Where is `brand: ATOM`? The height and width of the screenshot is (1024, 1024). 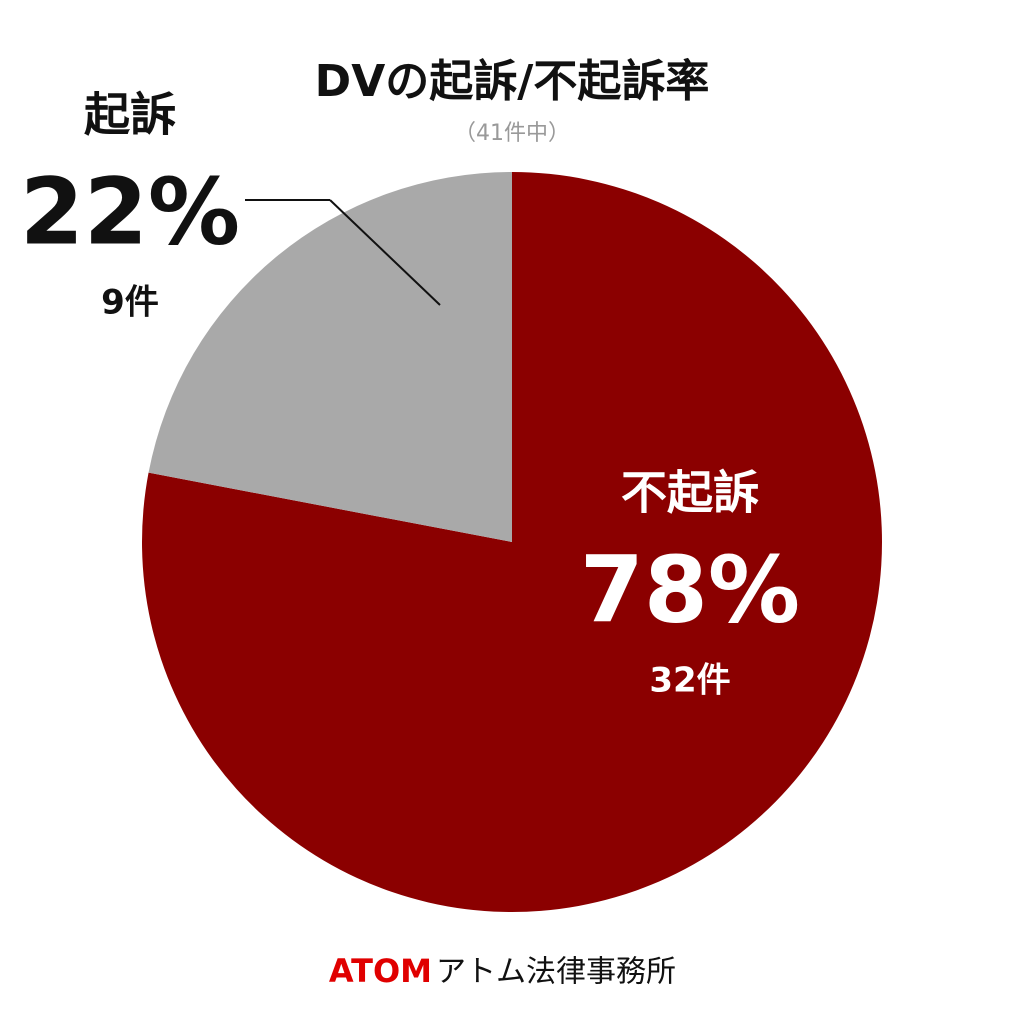 brand: ATOM is located at coordinates (380, 971).